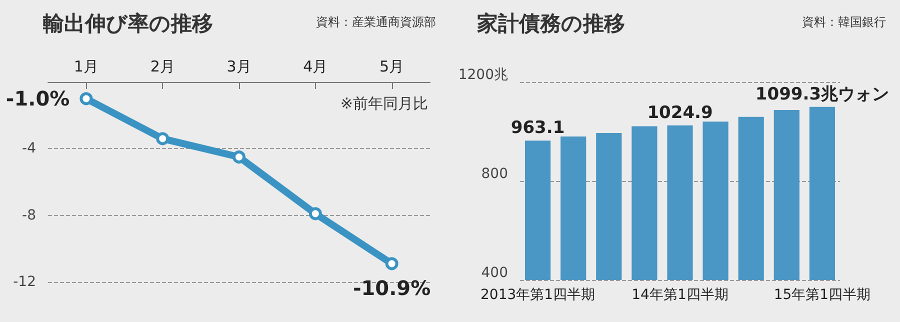  Describe the element at coordinates (24, 282) in the screenshot. I see `y-tick-label: -12` at that location.